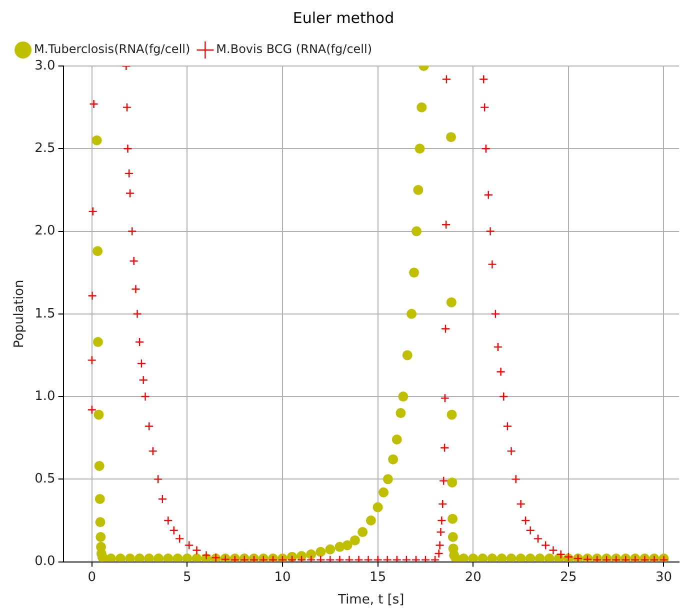  I want to click on x-axis-title: Time, t [s], so click(370, 600).